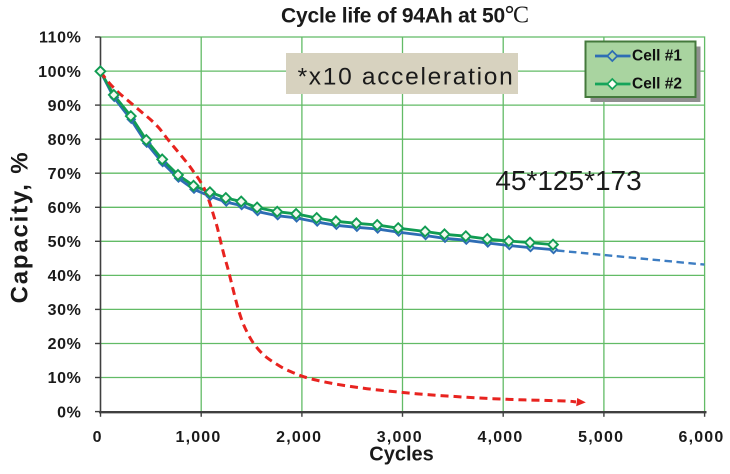 The image size is (730, 474). What do you see at coordinates (198, 437) in the screenshot?
I see `svg-text: 1,000` at bounding box center [198, 437].